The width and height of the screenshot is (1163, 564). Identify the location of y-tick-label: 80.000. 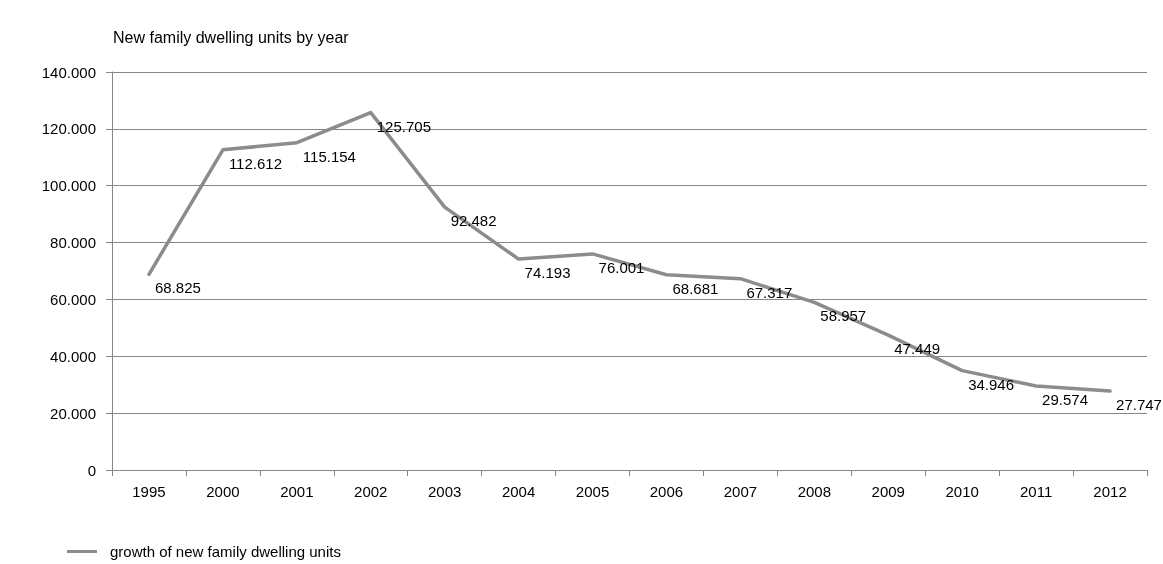
(73, 243).